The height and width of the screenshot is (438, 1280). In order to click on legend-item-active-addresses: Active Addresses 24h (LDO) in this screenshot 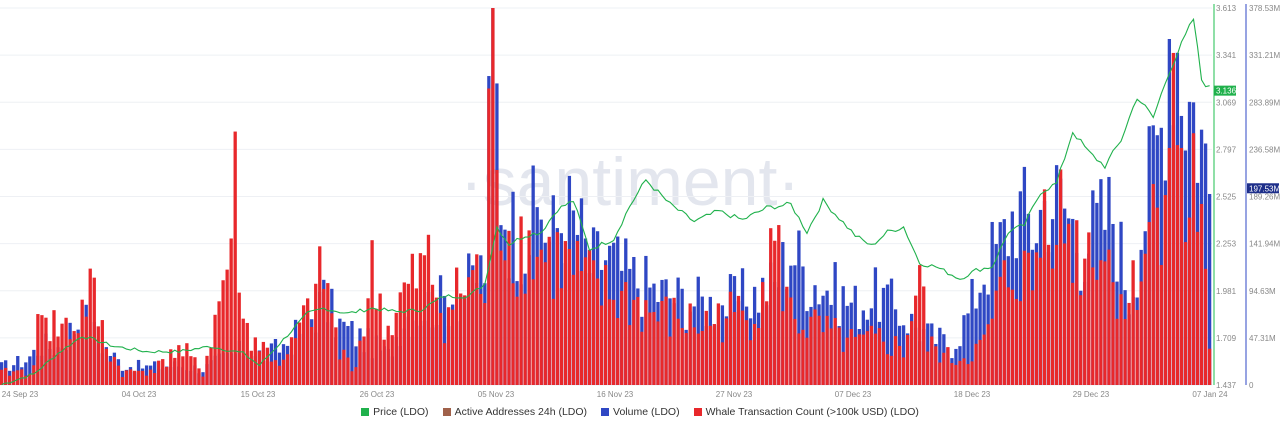, I will do `click(514, 412)`.